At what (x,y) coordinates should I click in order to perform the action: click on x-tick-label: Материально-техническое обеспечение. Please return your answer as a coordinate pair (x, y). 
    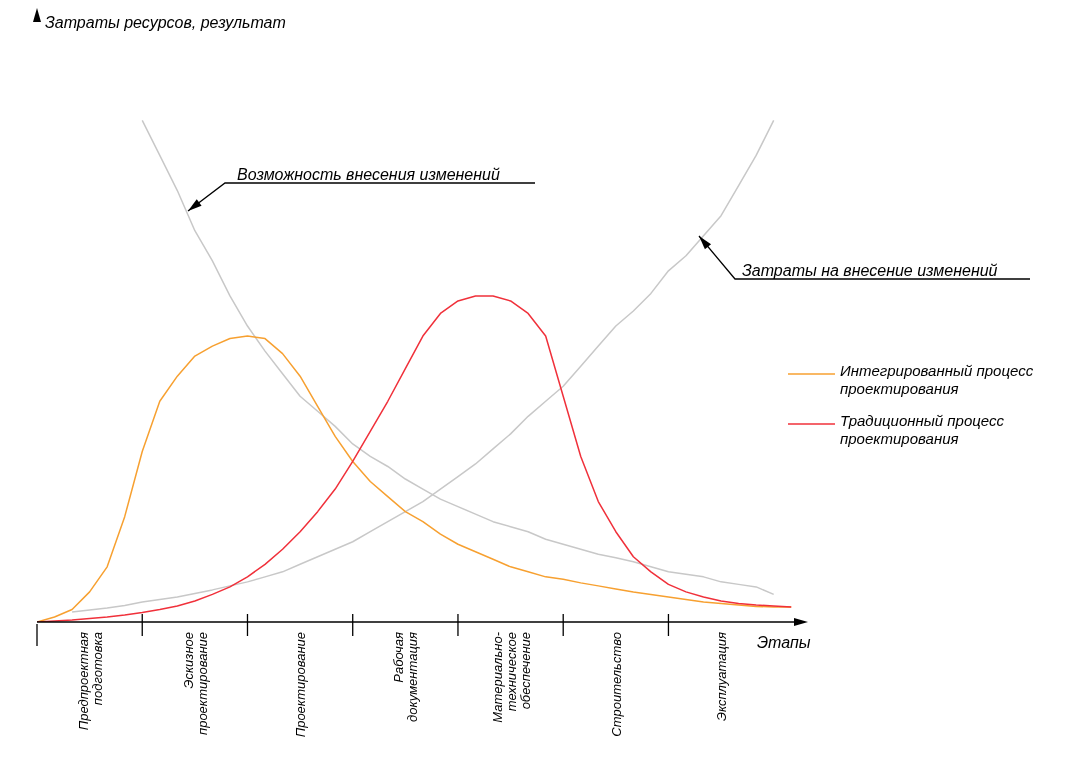
    Looking at the image, I should click on (511, 677).